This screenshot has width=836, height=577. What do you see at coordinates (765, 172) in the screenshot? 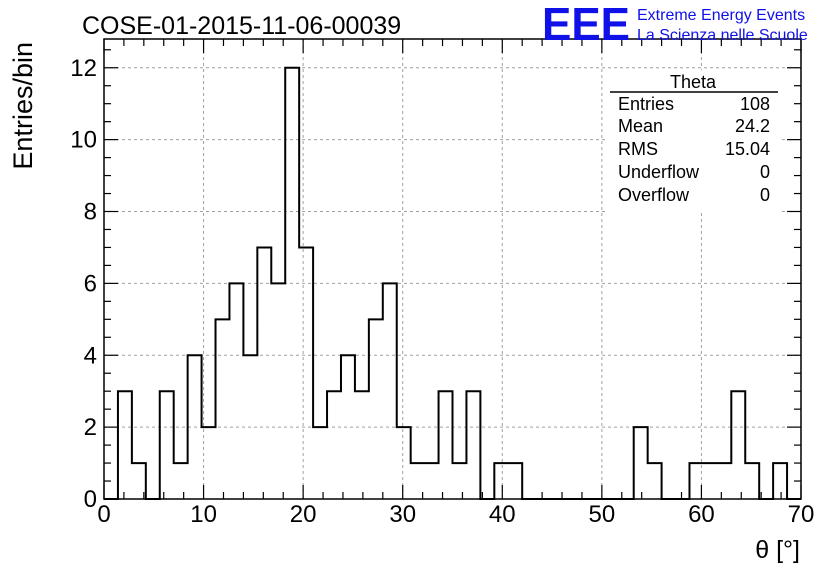
I see `stats-value-underflow: 0` at bounding box center [765, 172].